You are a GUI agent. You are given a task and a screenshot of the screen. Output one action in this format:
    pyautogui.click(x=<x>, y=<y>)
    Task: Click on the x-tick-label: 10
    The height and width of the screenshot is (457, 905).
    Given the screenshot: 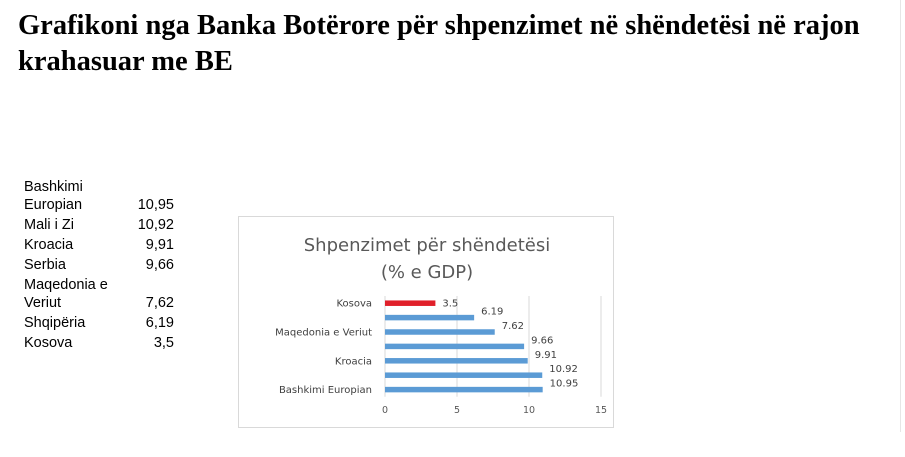 What is the action you would take?
    pyautogui.click(x=529, y=410)
    